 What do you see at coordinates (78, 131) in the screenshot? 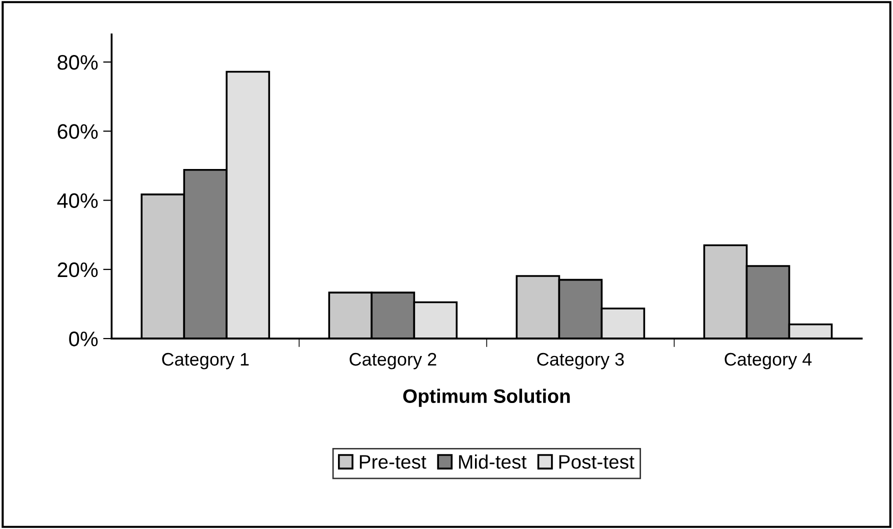
I see `y-tick-label: 60%` at bounding box center [78, 131].